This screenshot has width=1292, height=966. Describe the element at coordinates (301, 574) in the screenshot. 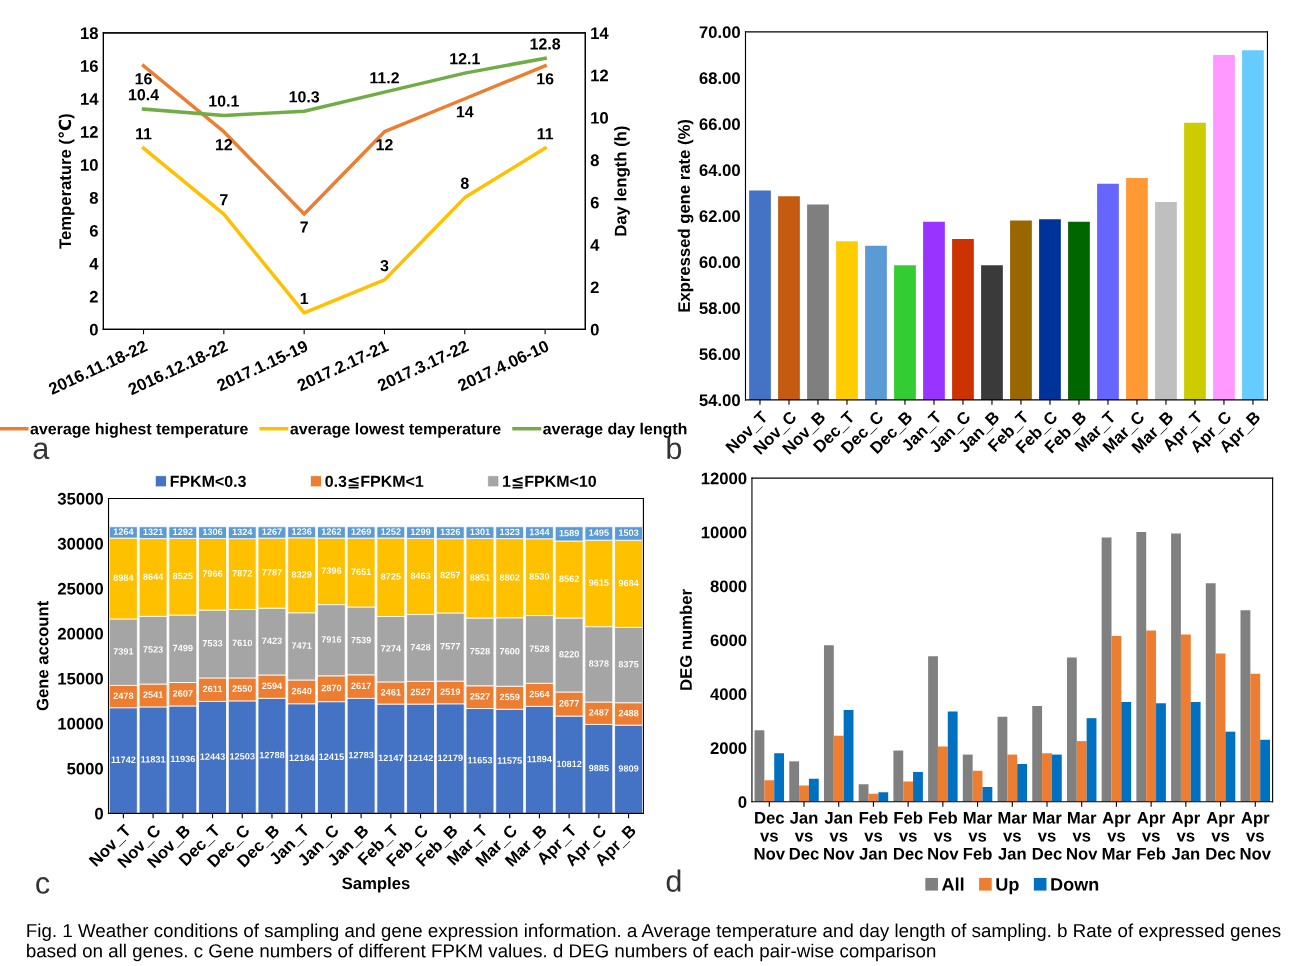

I see `data-label: 8329` at that location.